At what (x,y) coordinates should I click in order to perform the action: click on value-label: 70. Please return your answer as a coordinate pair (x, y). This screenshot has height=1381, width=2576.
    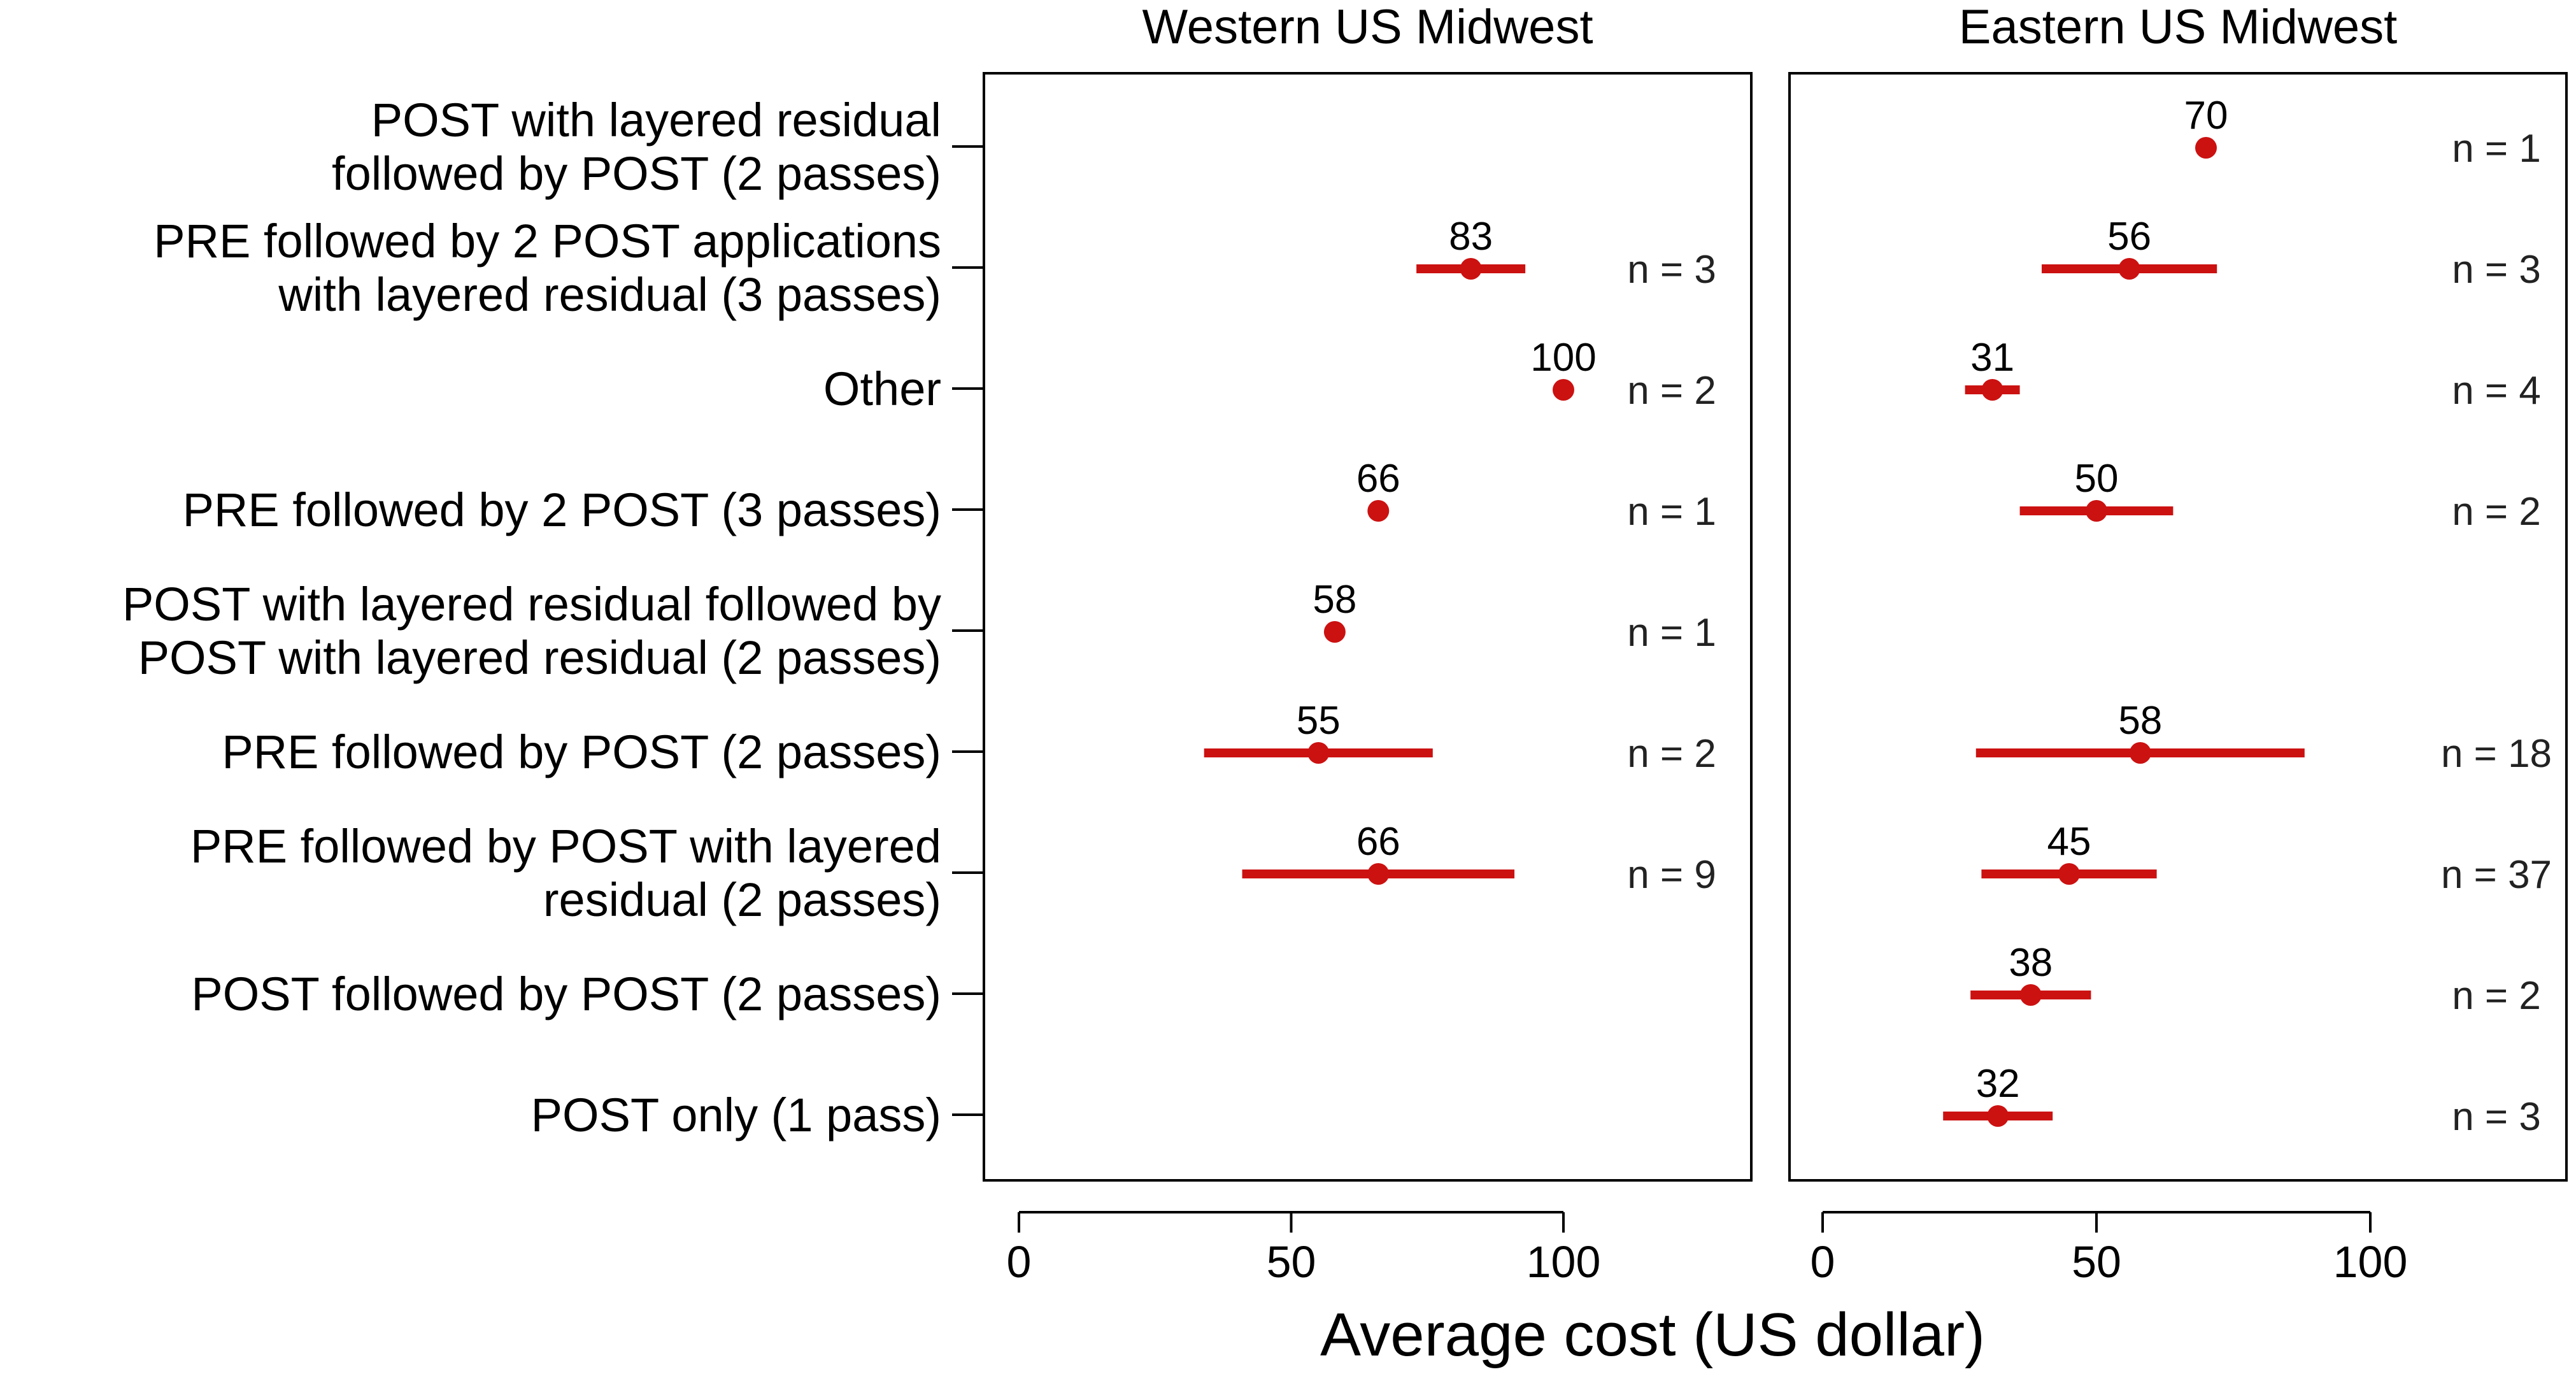
    Looking at the image, I should click on (2206, 116).